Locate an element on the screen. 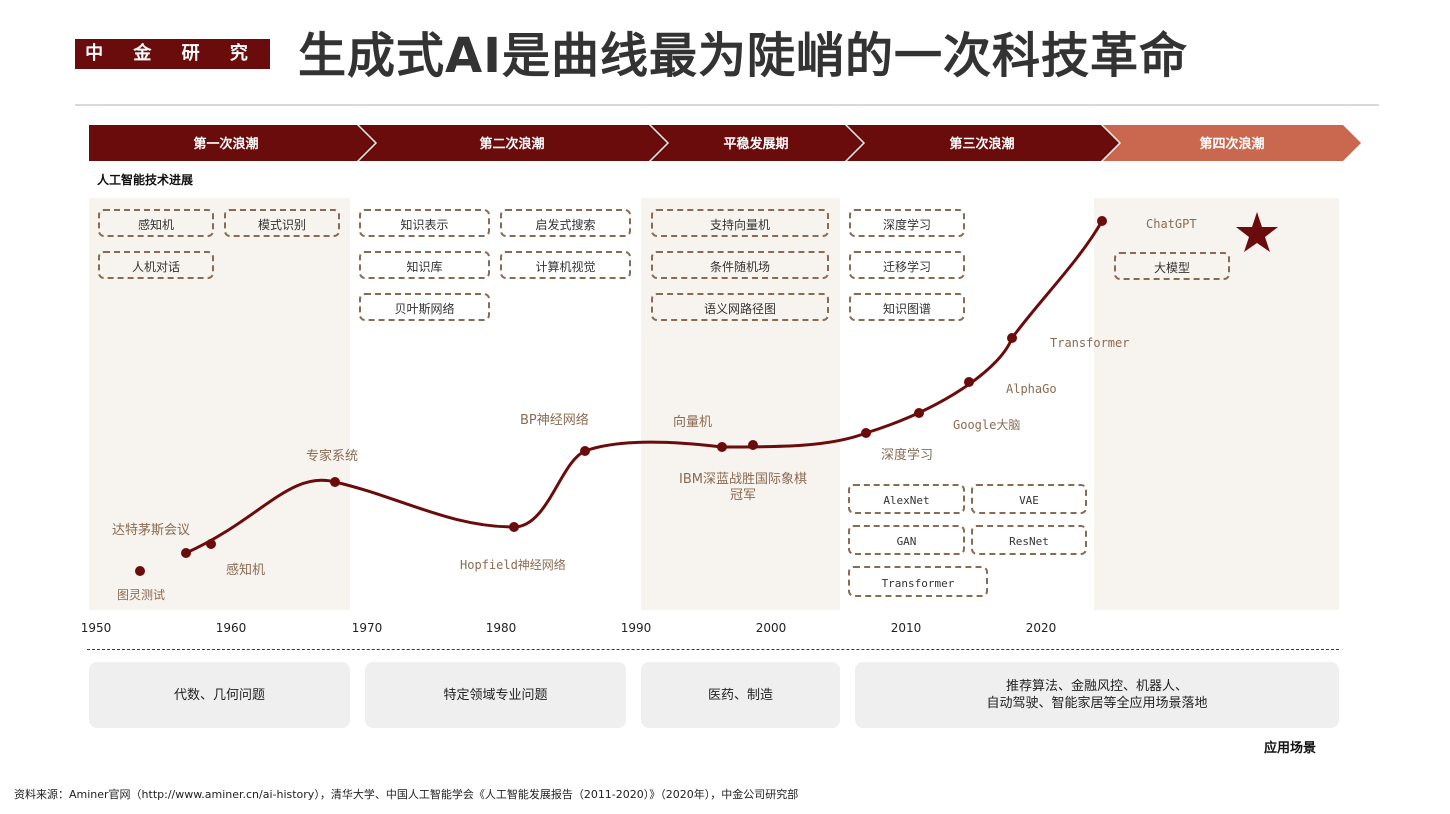 This screenshot has width=1450, height=814. band-wave4 is located at coordinates (1216, 404).